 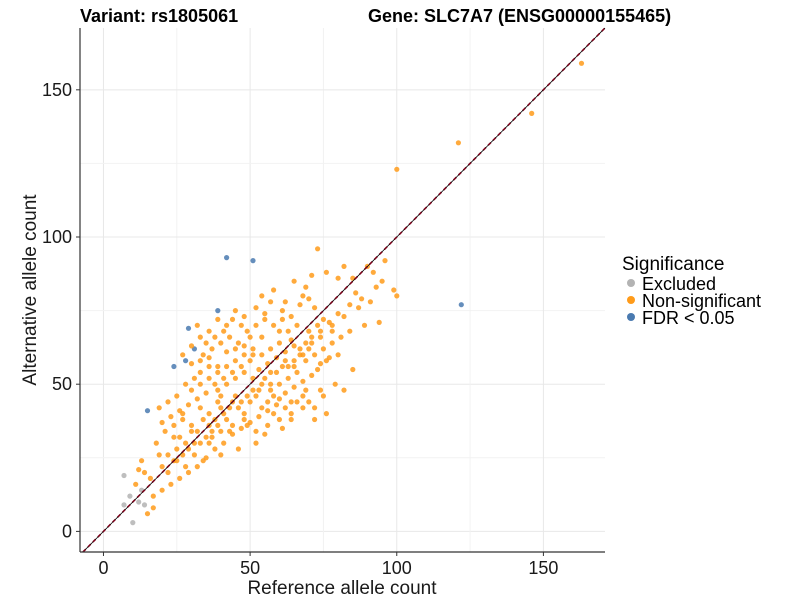 I want to click on y-tick-label-50: 50, so click(x=62, y=384).